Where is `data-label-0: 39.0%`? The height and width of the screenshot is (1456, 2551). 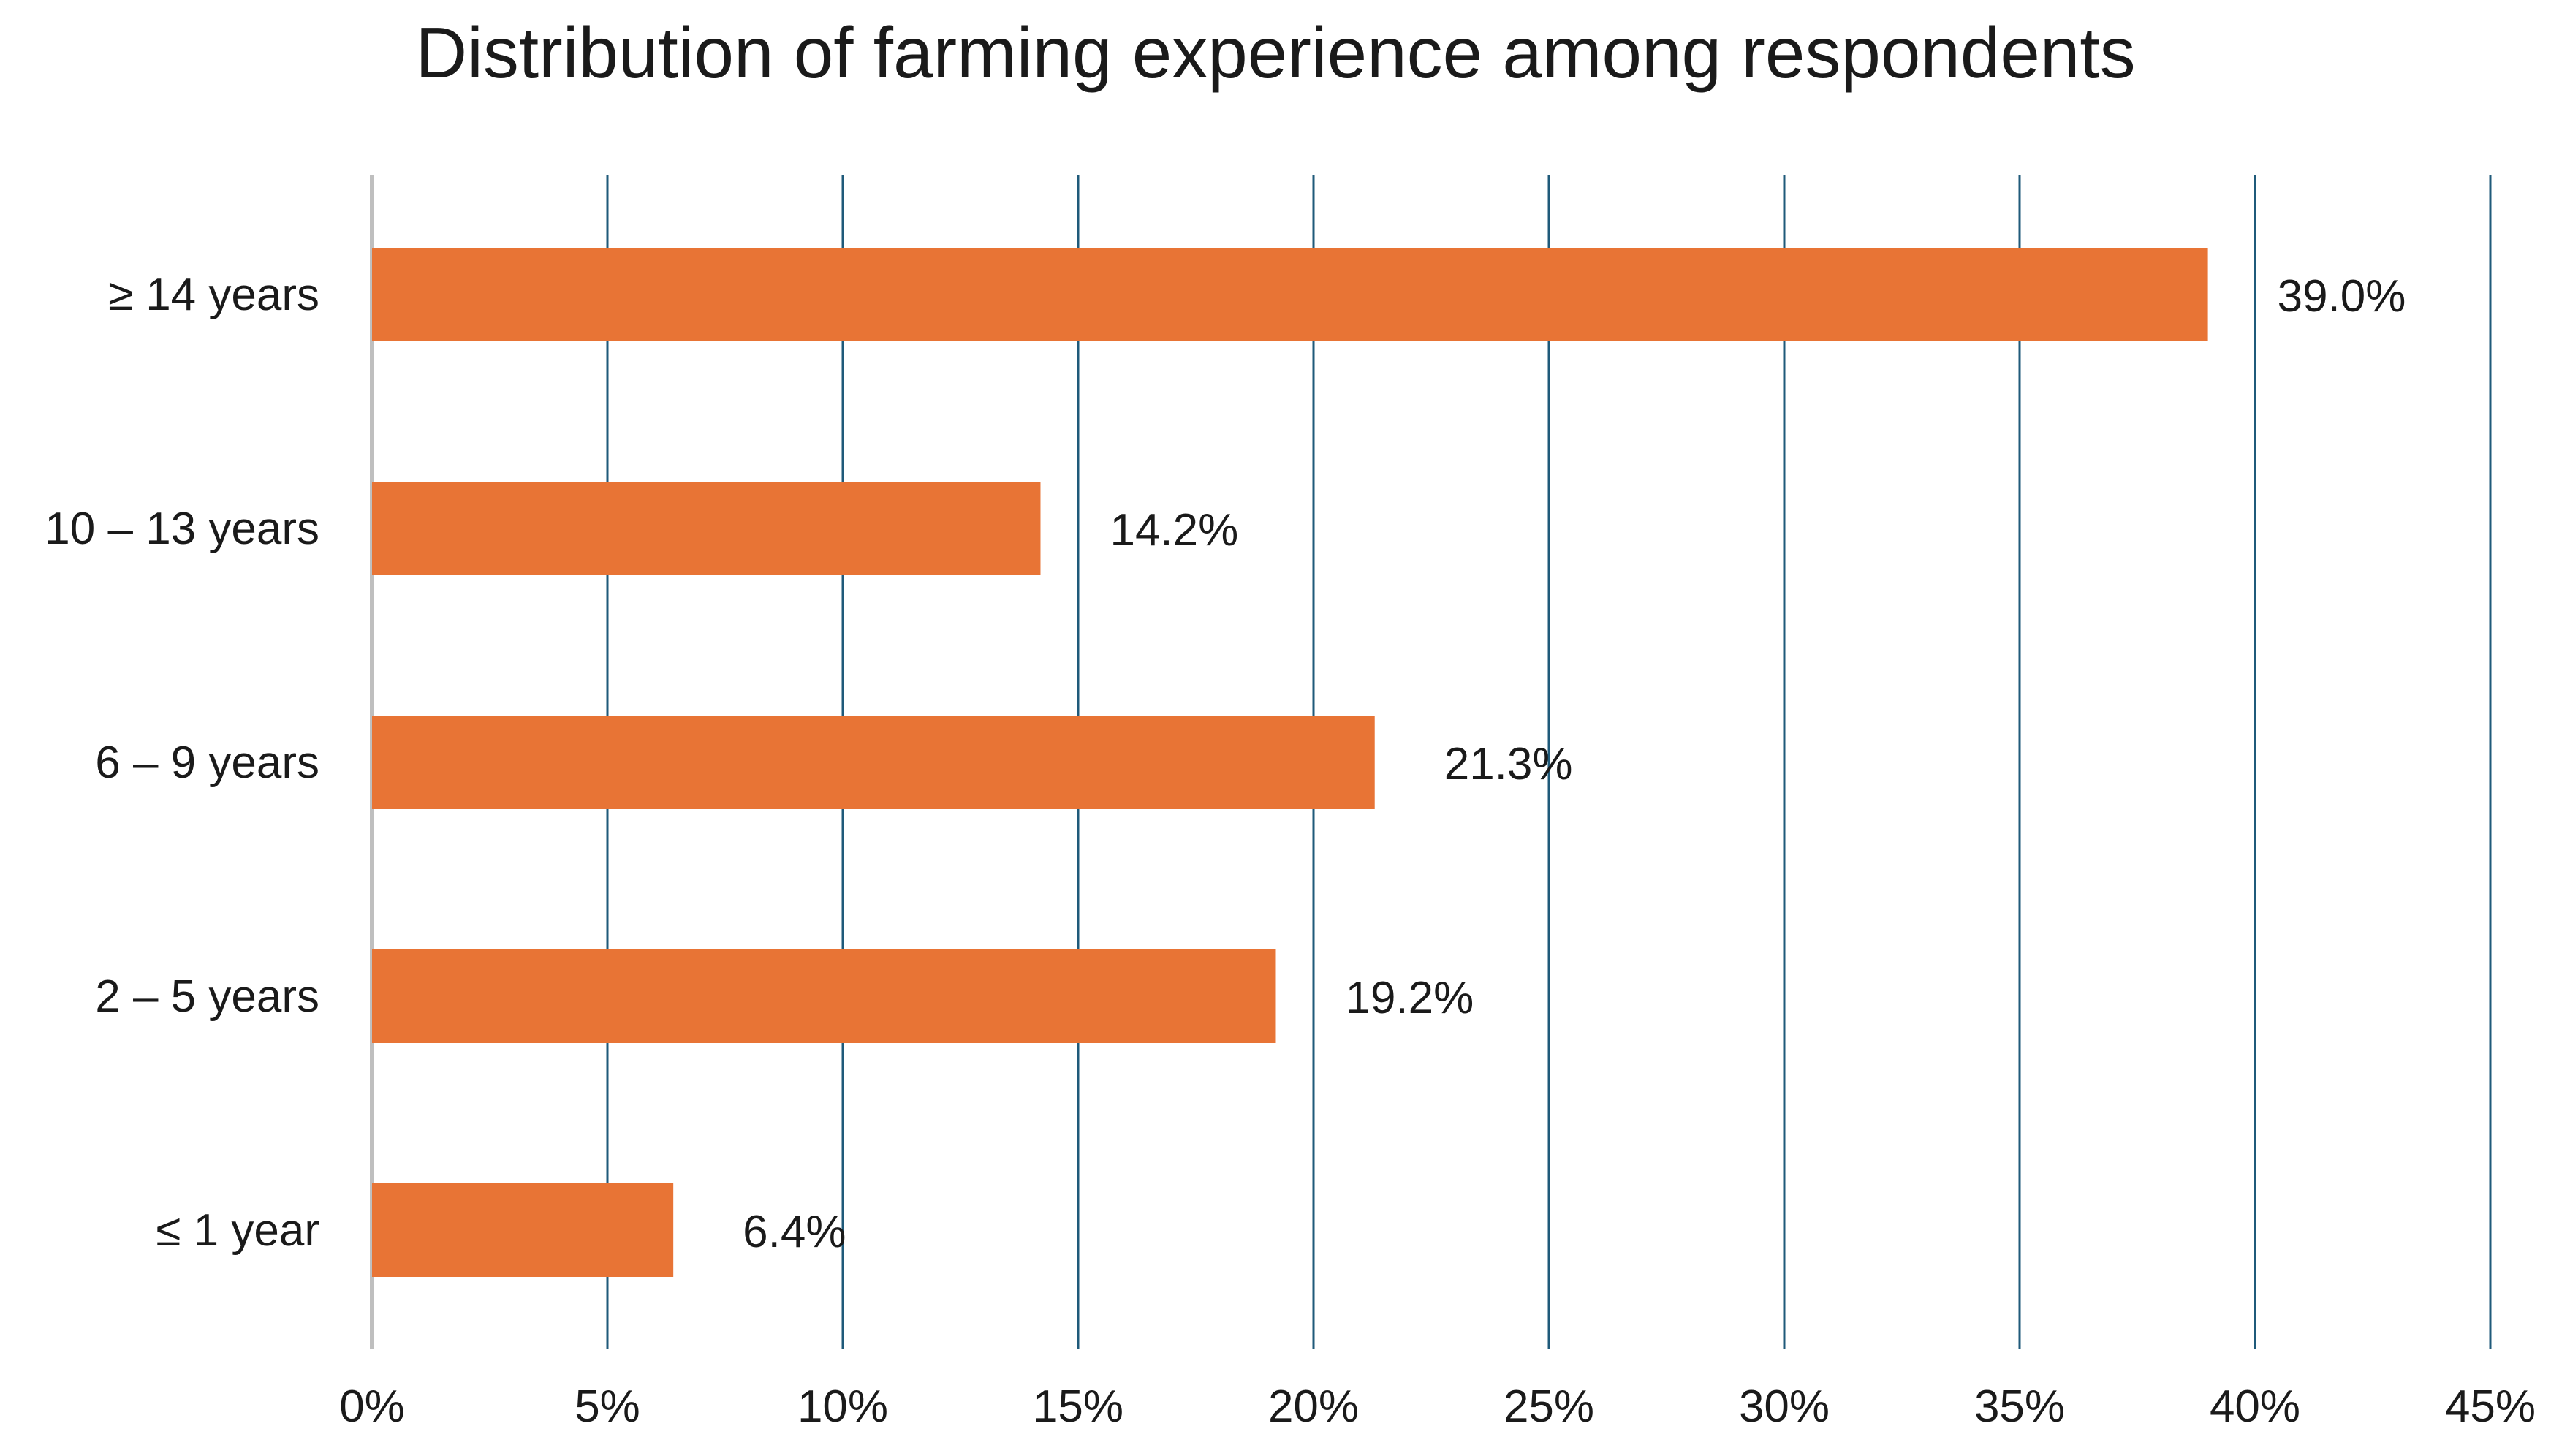
data-label-0: 39.0% is located at coordinates (2342, 296).